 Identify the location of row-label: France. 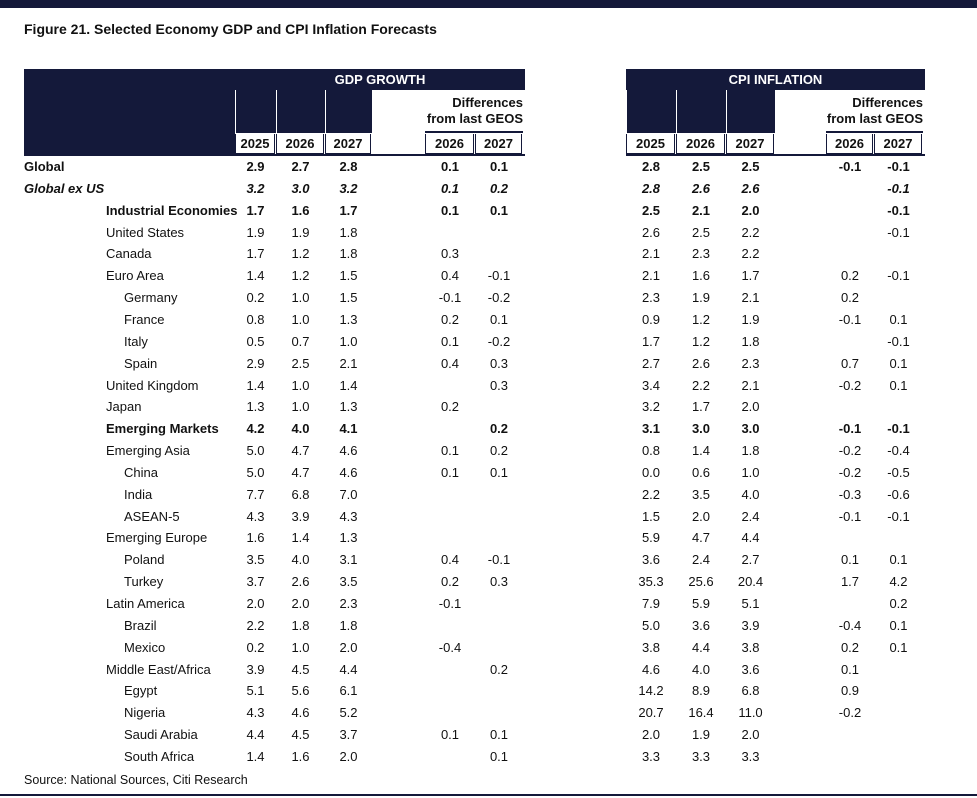
(144, 319).